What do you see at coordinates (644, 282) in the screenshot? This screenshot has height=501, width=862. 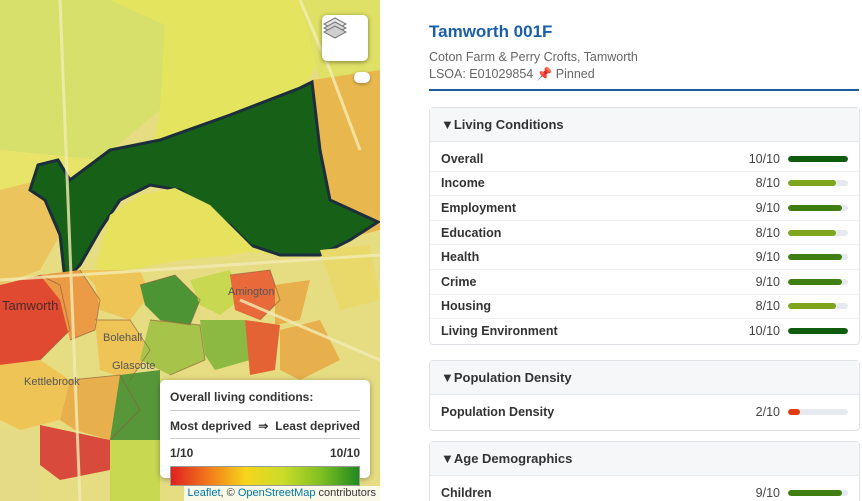 I see `score-row-crime: Crime 9/10` at bounding box center [644, 282].